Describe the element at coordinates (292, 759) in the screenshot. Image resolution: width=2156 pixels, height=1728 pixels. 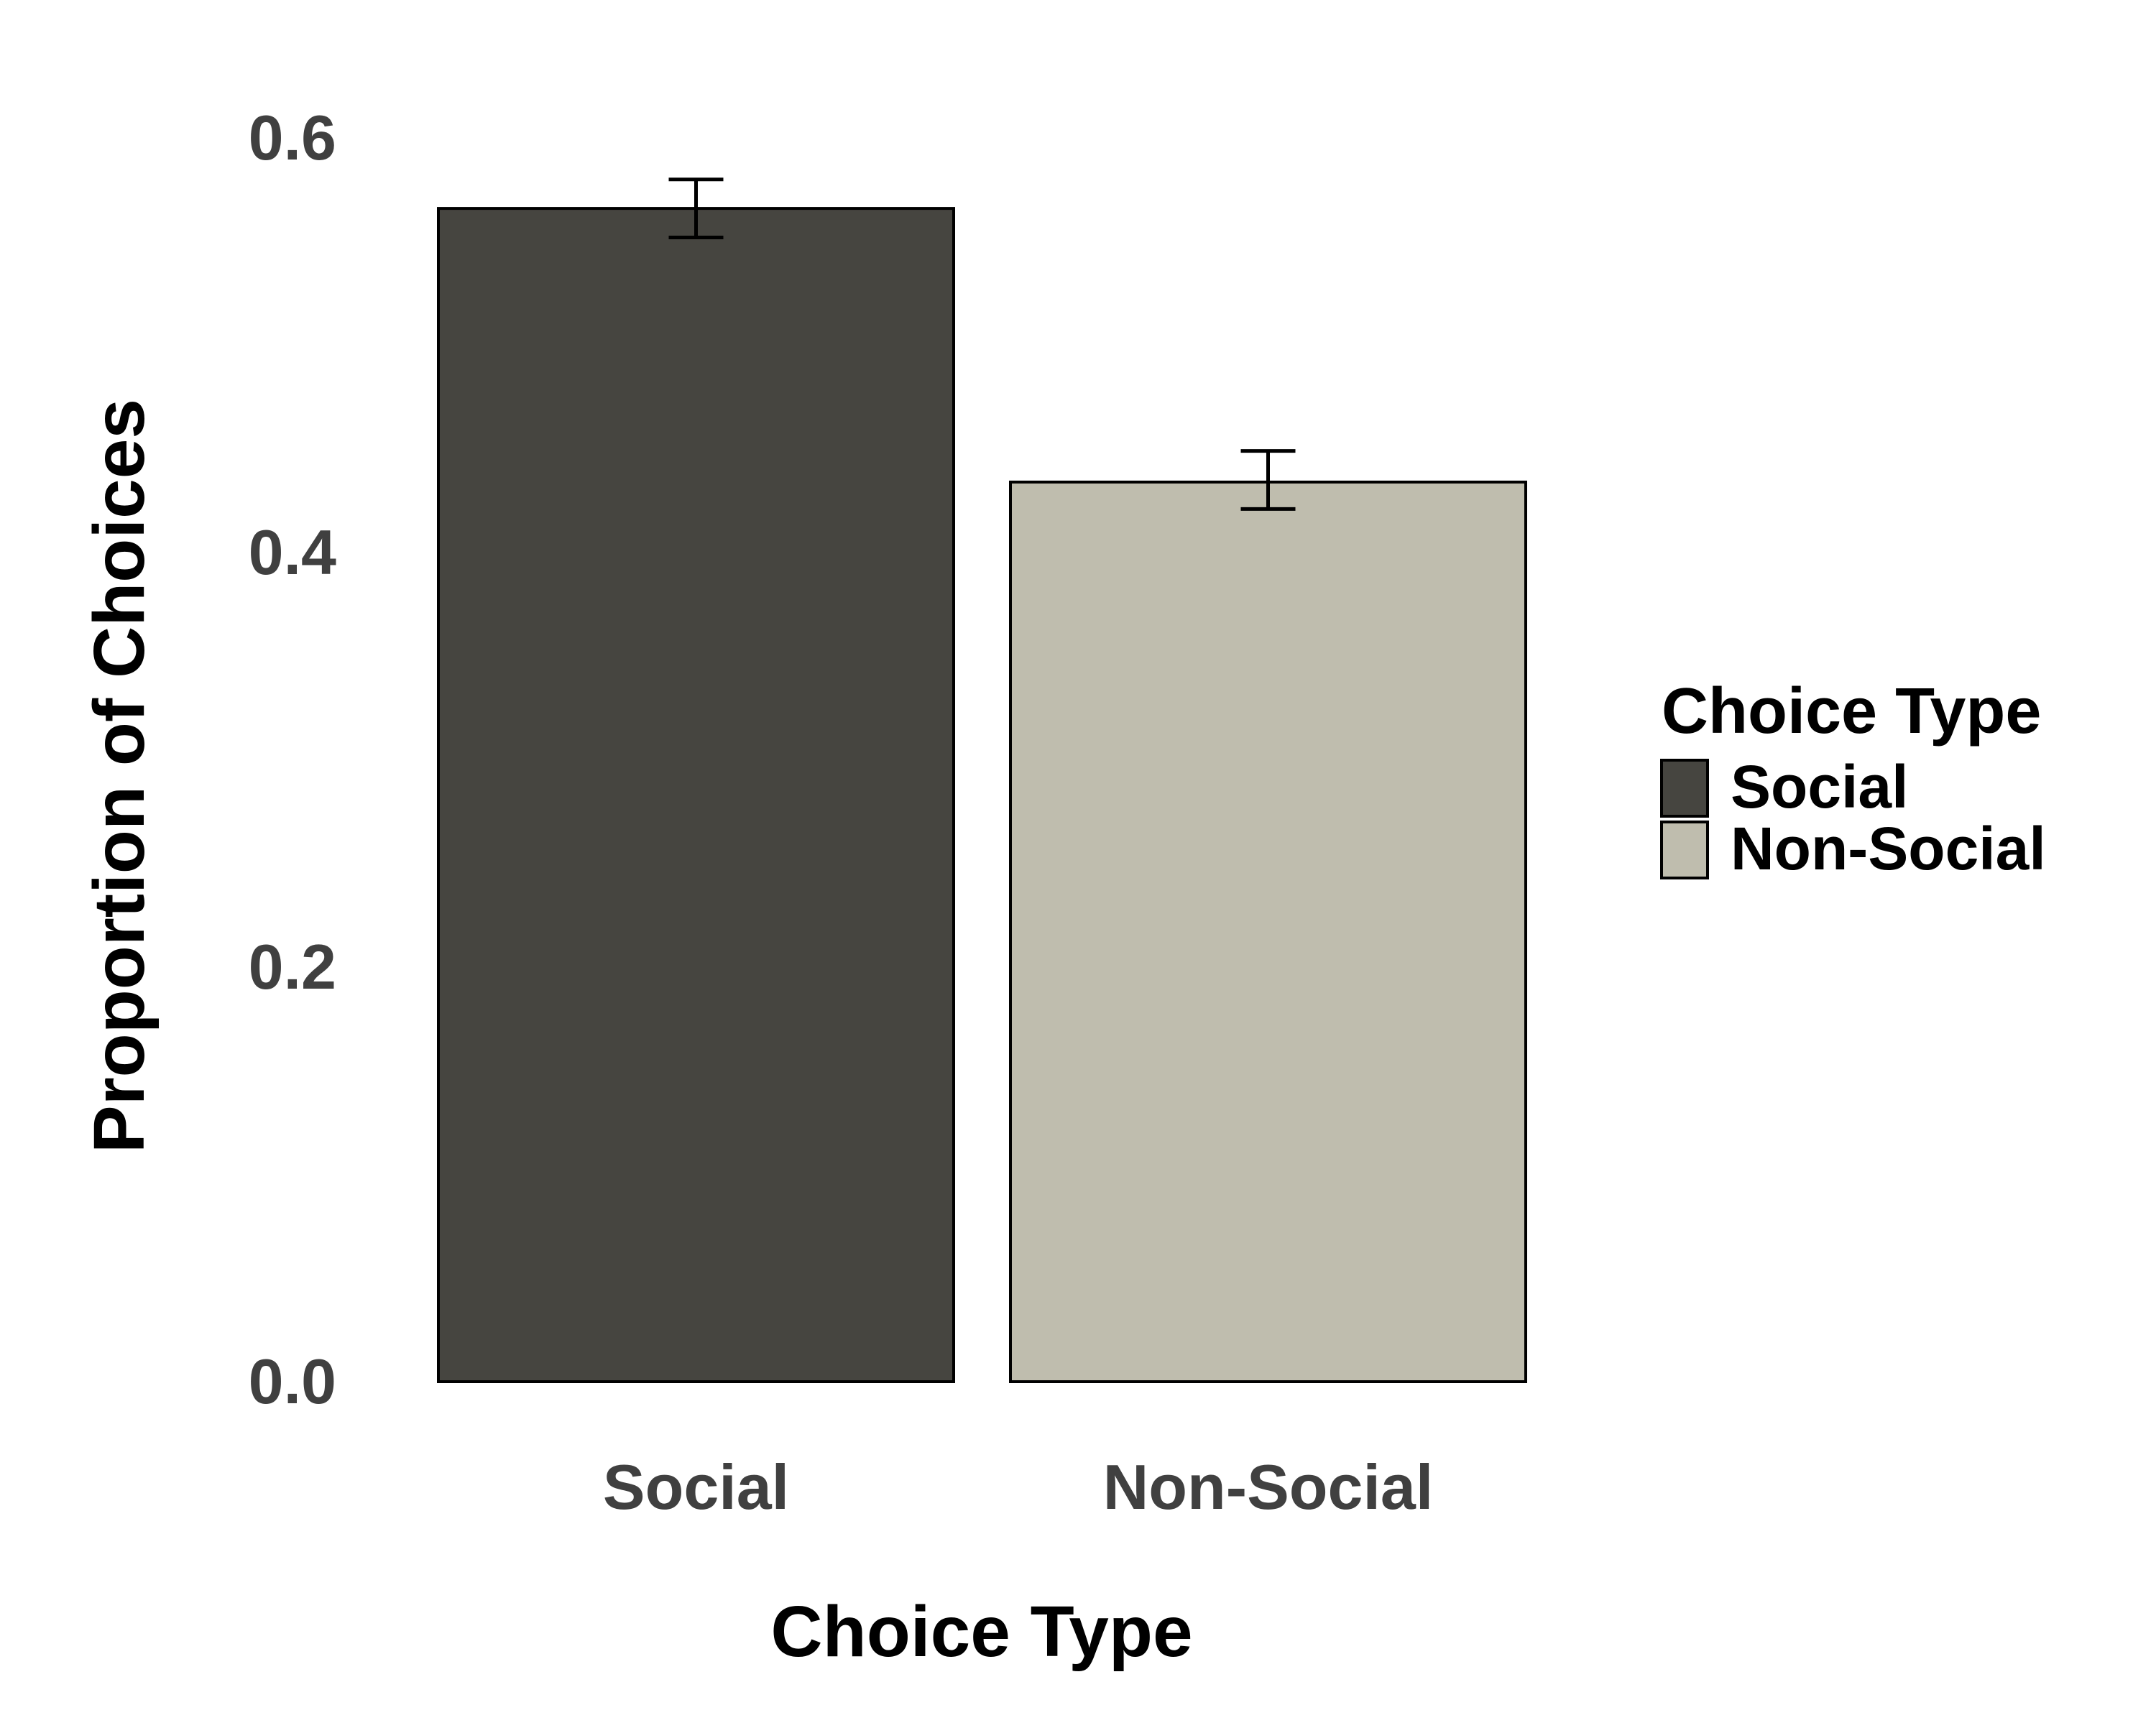
I see `y-axis-ticks: 0.0 0.2 0.4 0.6` at that location.